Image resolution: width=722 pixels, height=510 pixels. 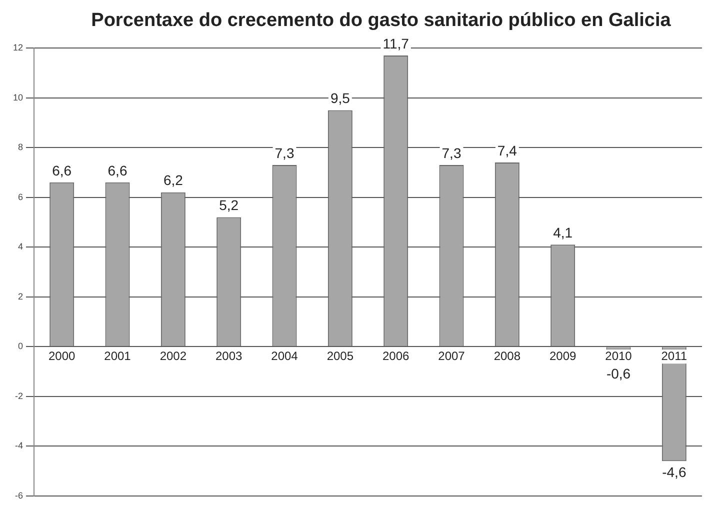 What do you see at coordinates (563, 232) in the screenshot?
I see `data-label: 4,1` at bounding box center [563, 232].